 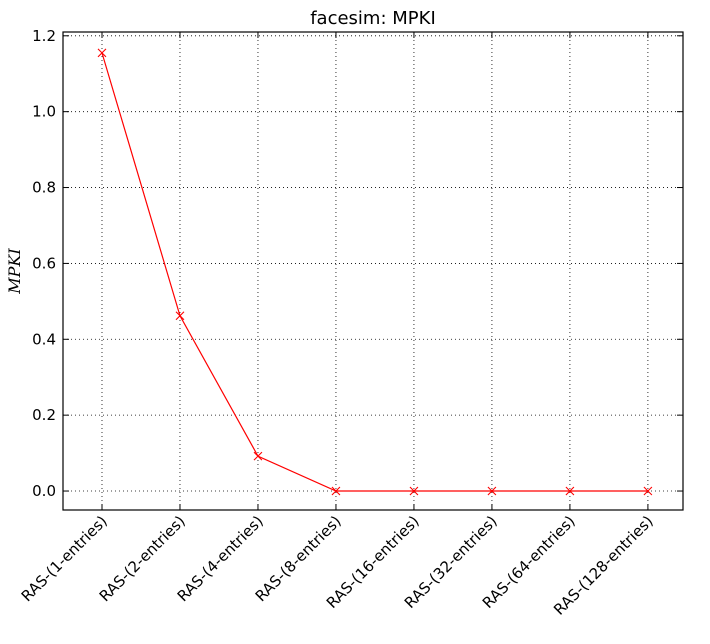 I want to click on y-tick-label: 0.0, so click(x=44, y=491).